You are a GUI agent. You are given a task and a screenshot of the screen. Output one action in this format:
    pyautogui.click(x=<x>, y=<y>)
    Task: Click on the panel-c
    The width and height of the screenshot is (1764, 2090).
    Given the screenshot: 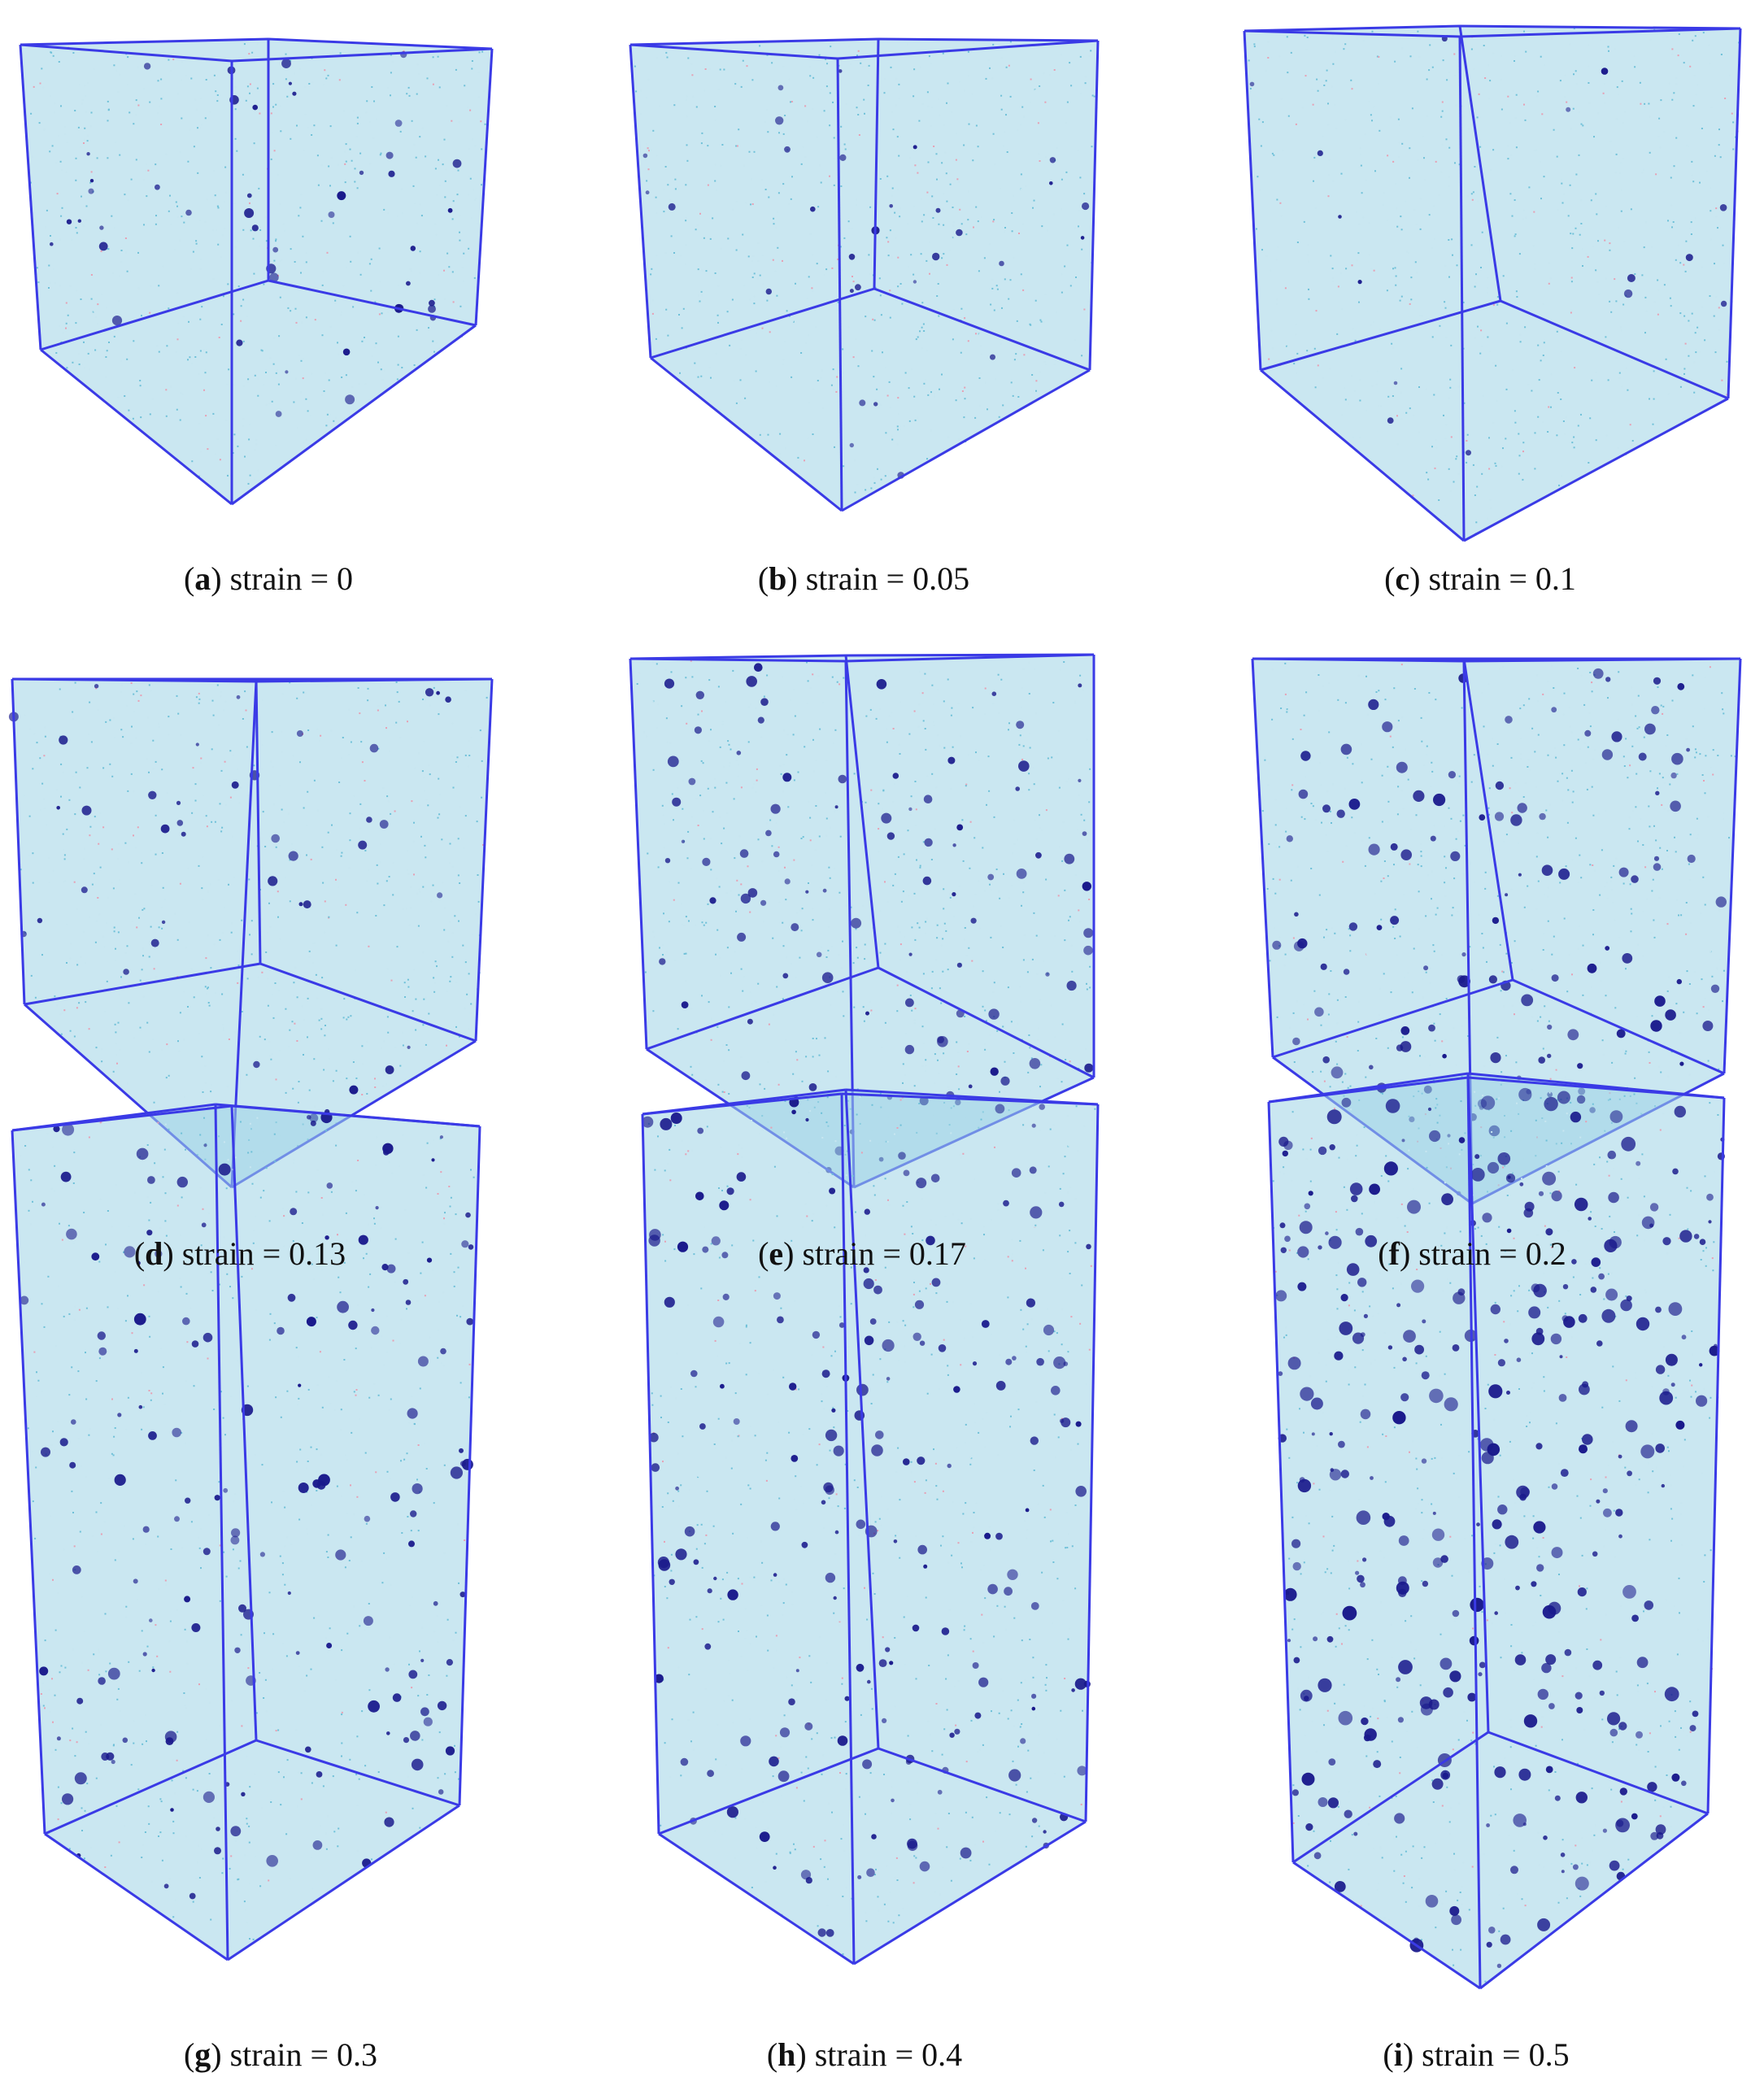 What is the action you would take?
    pyautogui.click(x=1492, y=283)
    